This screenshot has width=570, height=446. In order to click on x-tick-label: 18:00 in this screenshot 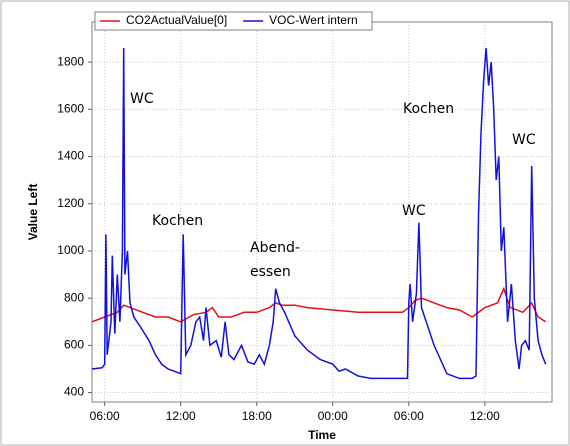, I will do `click(257, 416)`.